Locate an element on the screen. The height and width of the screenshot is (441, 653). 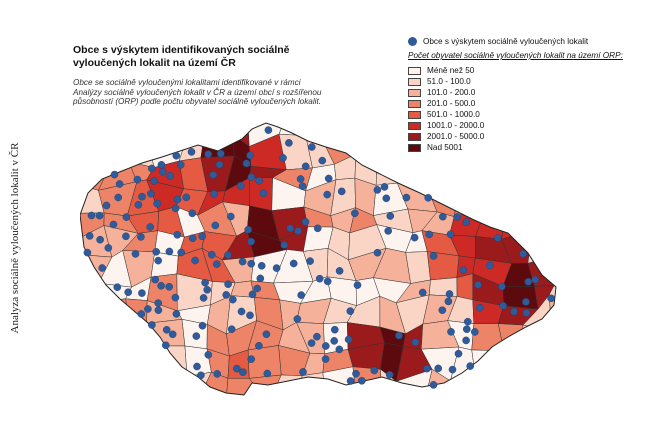
legend-swatch is located at coordinates (414, 125).